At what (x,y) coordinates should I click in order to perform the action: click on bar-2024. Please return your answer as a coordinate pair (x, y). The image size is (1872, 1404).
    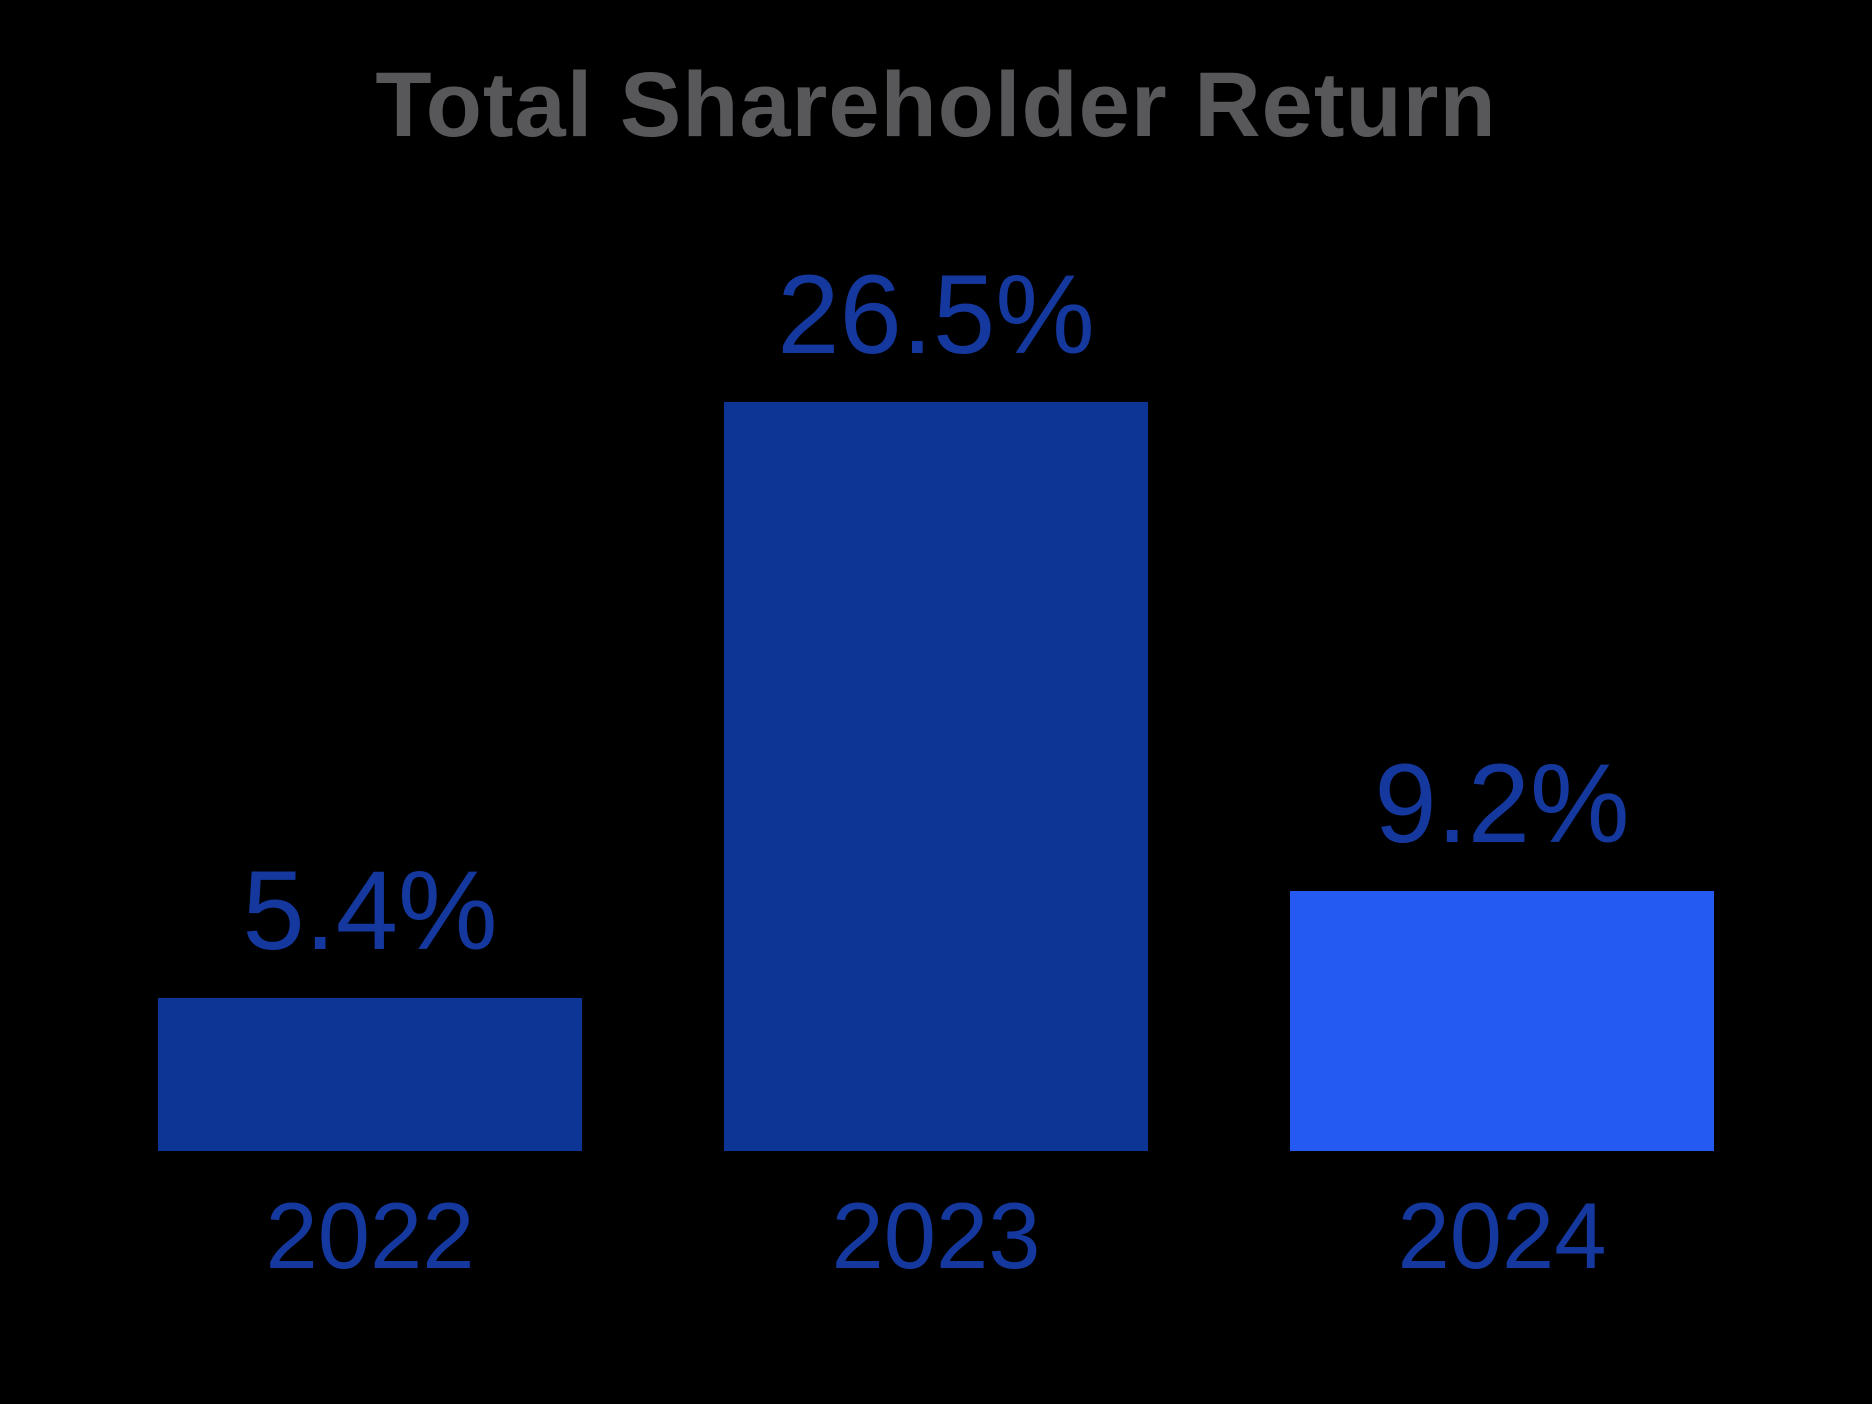
    Looking at the image, I should click on (1502, 1021).